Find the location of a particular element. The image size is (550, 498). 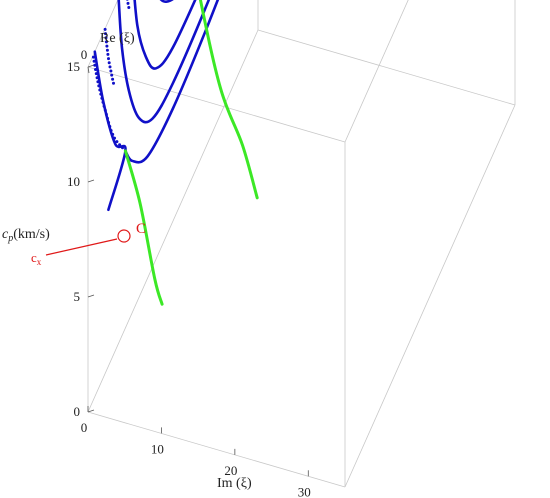

box-edge-top-im is located at coordinates (216, 104).